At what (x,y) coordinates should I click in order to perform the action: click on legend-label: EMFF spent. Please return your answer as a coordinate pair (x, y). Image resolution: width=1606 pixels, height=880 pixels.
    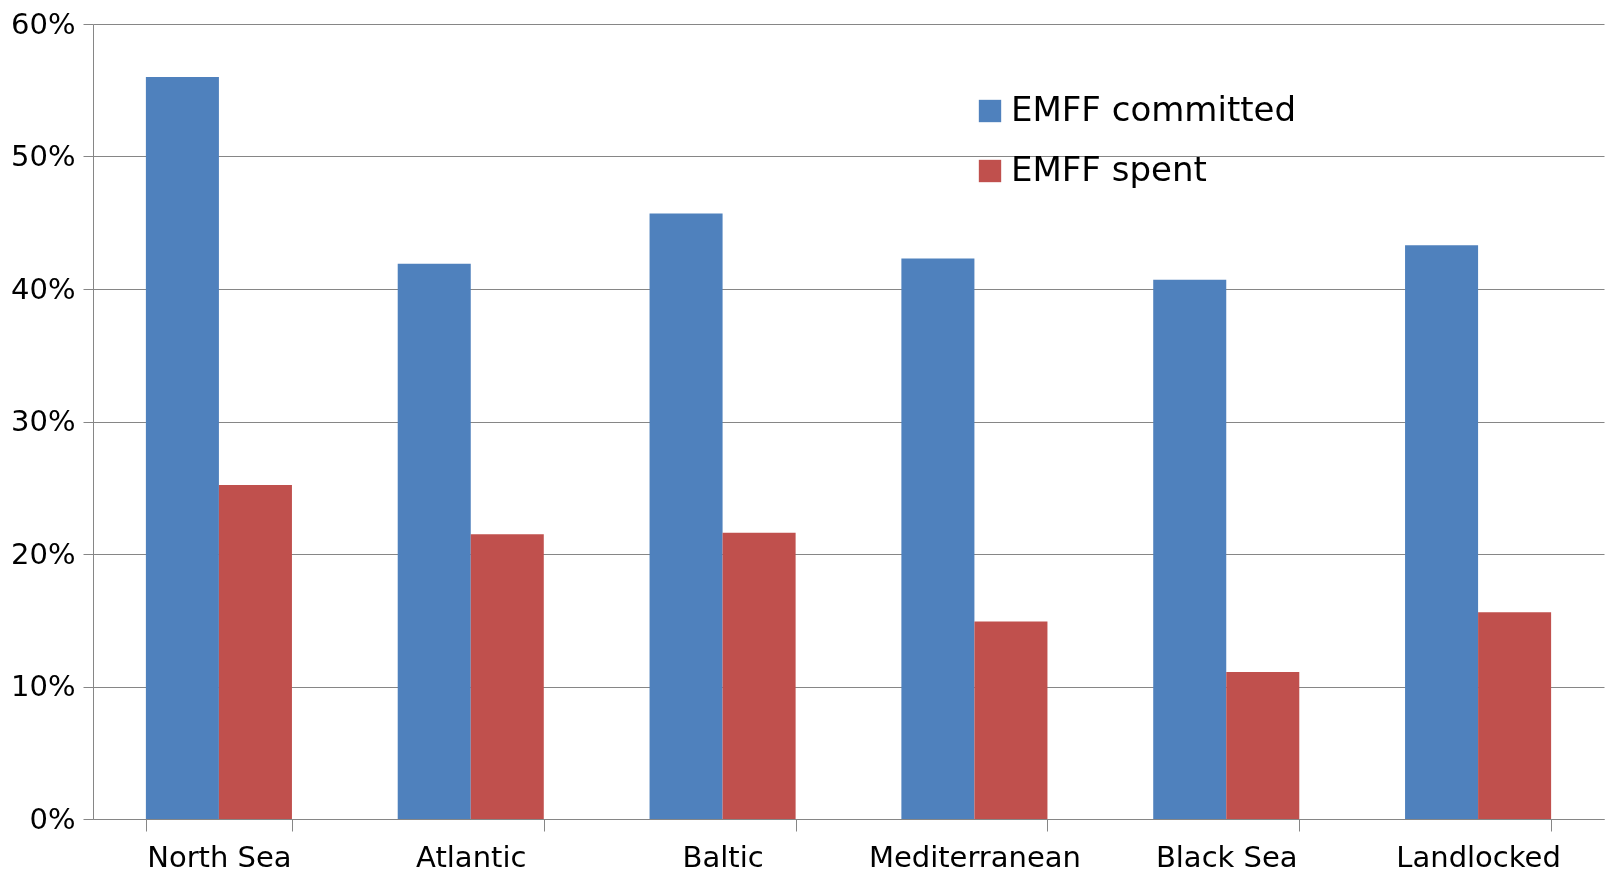
    Looking at the image, I should click on (1109, 169).